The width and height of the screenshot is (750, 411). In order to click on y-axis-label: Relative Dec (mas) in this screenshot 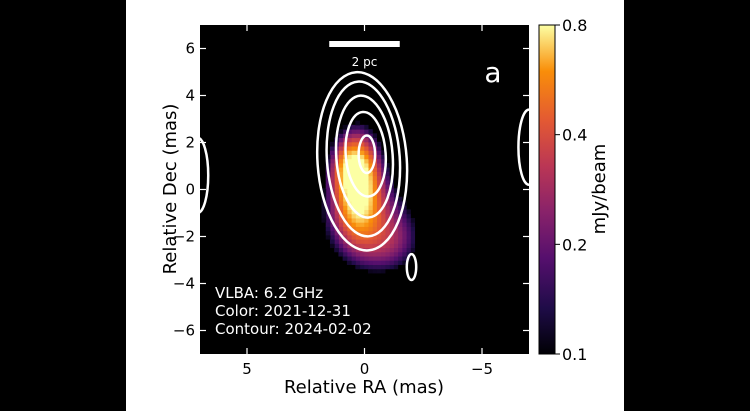, I will do `click(170, 189)`.